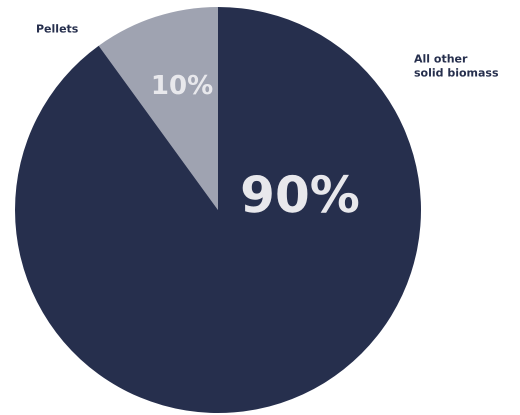 This screenshot has height=415, width=520. Describe the element at coordinates (300, 195) in the screenshot. I see `data-label: 90%` at that location.